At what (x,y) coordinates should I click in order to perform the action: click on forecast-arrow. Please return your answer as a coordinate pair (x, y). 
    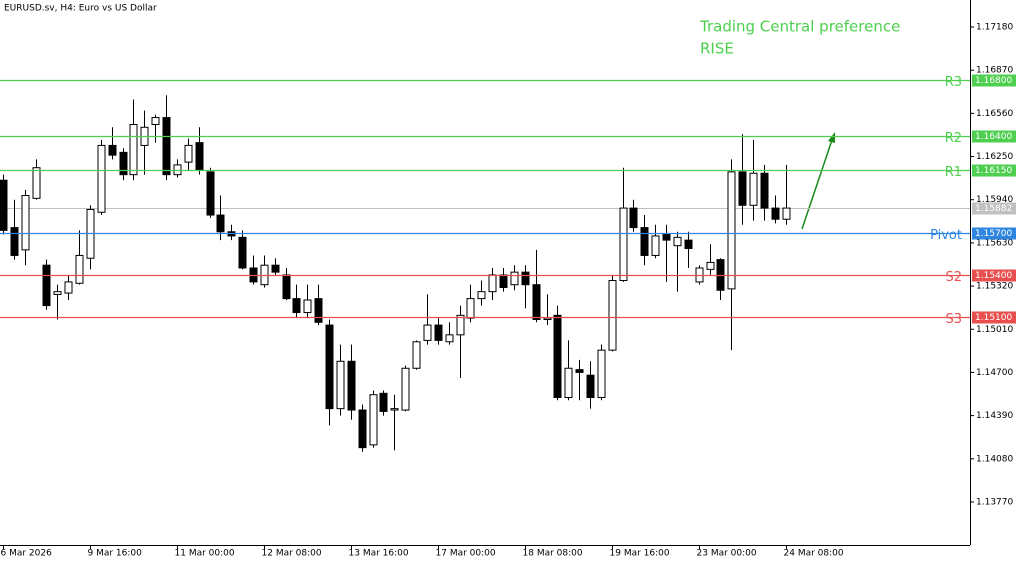
    Looking at the image, I should click on (818, 181).